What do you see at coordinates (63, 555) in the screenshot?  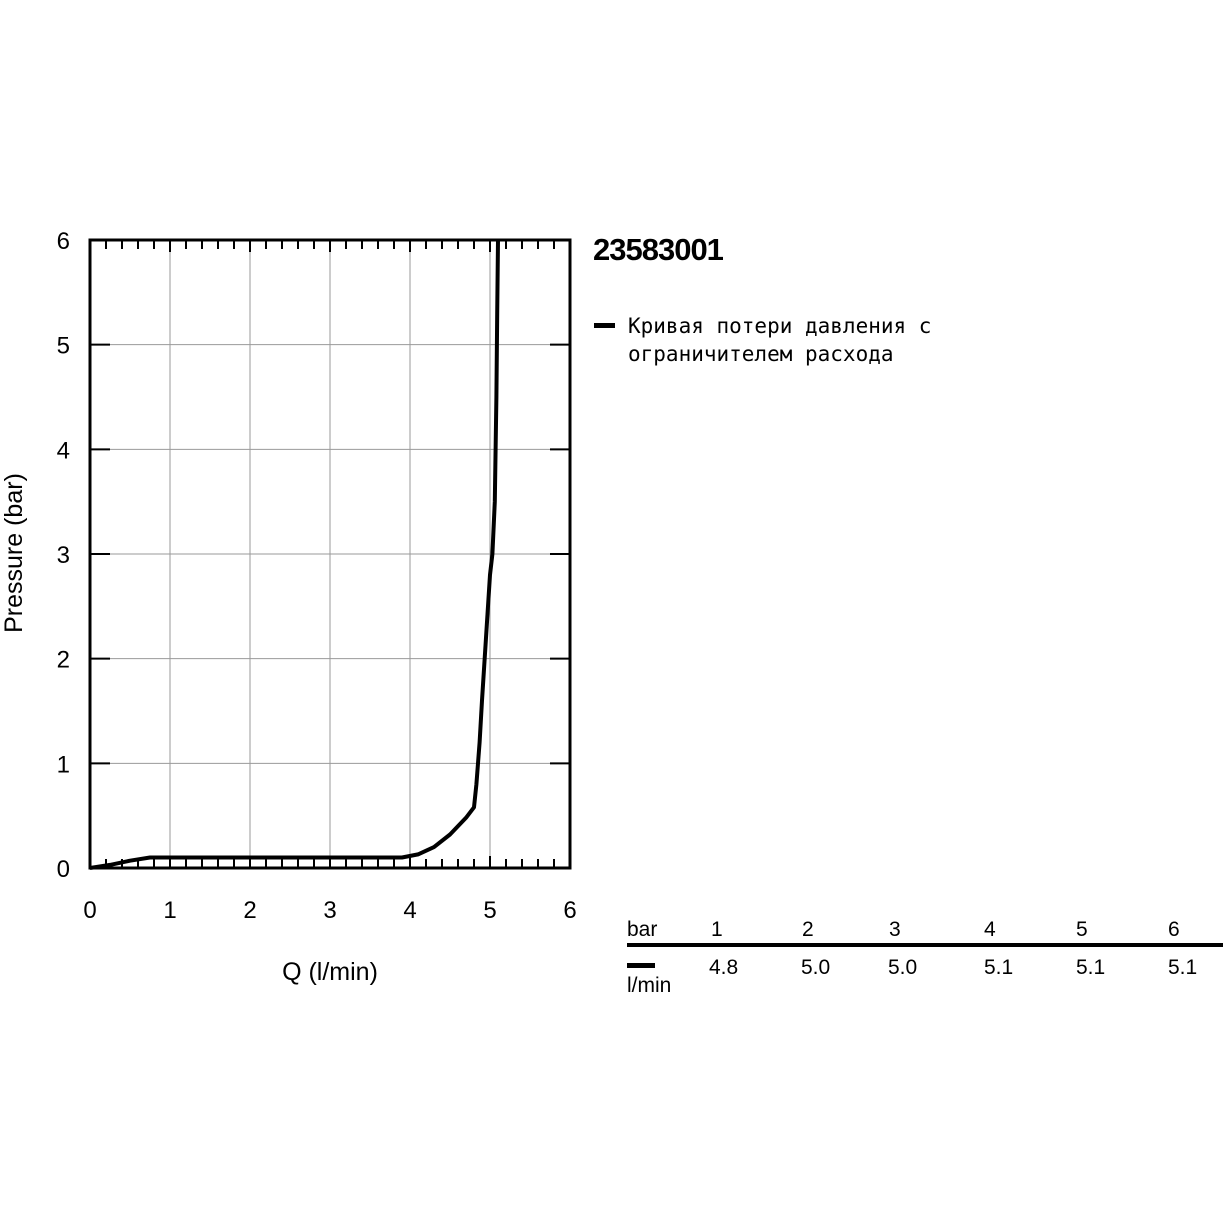 I see `y-tick-label: 3` at bounding box center [63, 555].